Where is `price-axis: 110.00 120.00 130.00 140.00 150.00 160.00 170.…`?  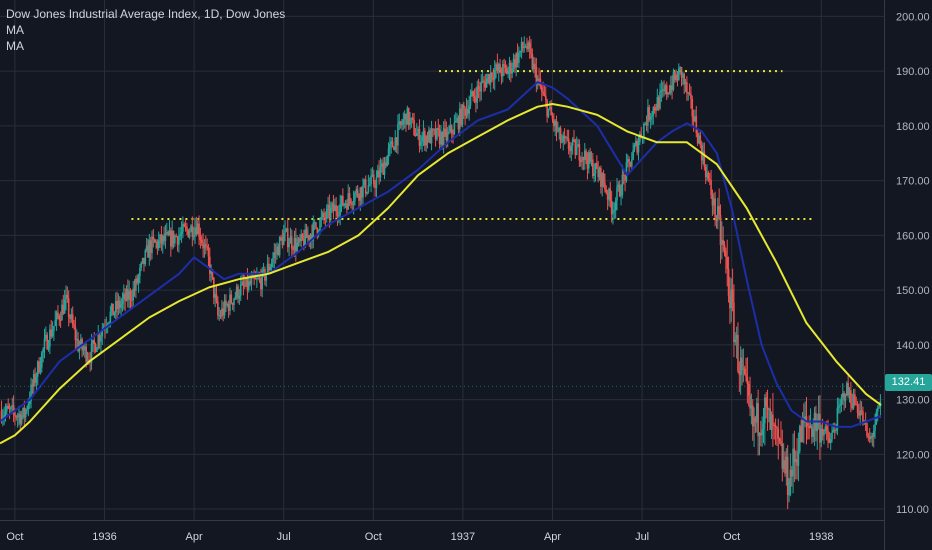
price-axis: 110.00 120.00 130.00 140.00 150.00 160.00 170.… is located at coordinates (907, 275).